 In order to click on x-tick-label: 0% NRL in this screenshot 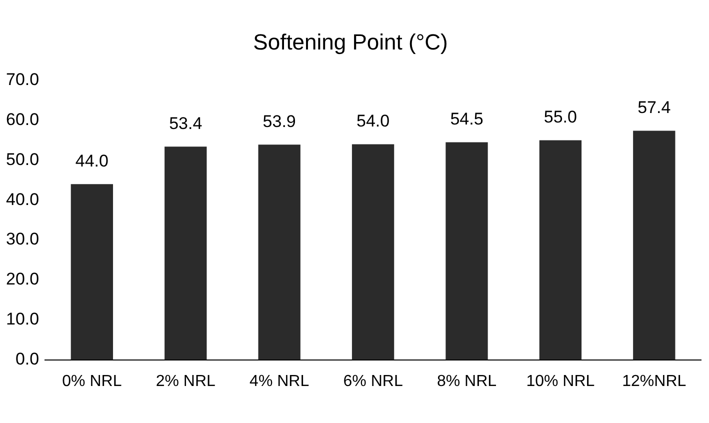, I will do `click(92, 381)`.